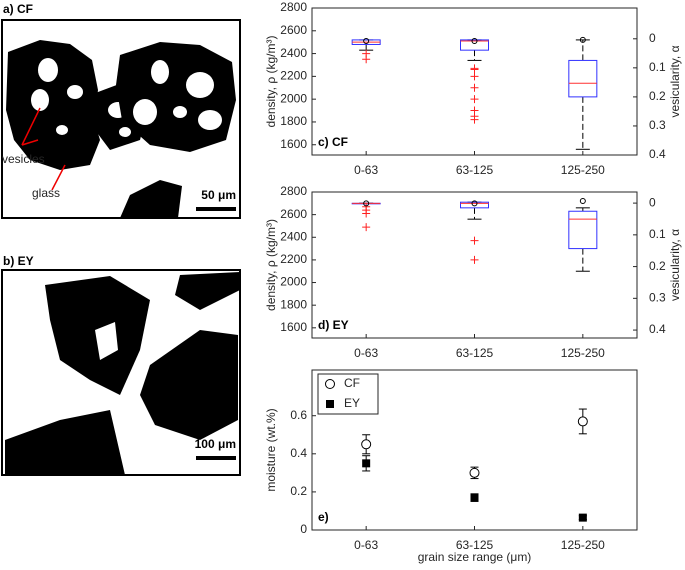  What do you see at coordinates (475, 557) in the screenshot?
I see `x-axis-label: grain size range (μm)` at bounding box center [475, 557].